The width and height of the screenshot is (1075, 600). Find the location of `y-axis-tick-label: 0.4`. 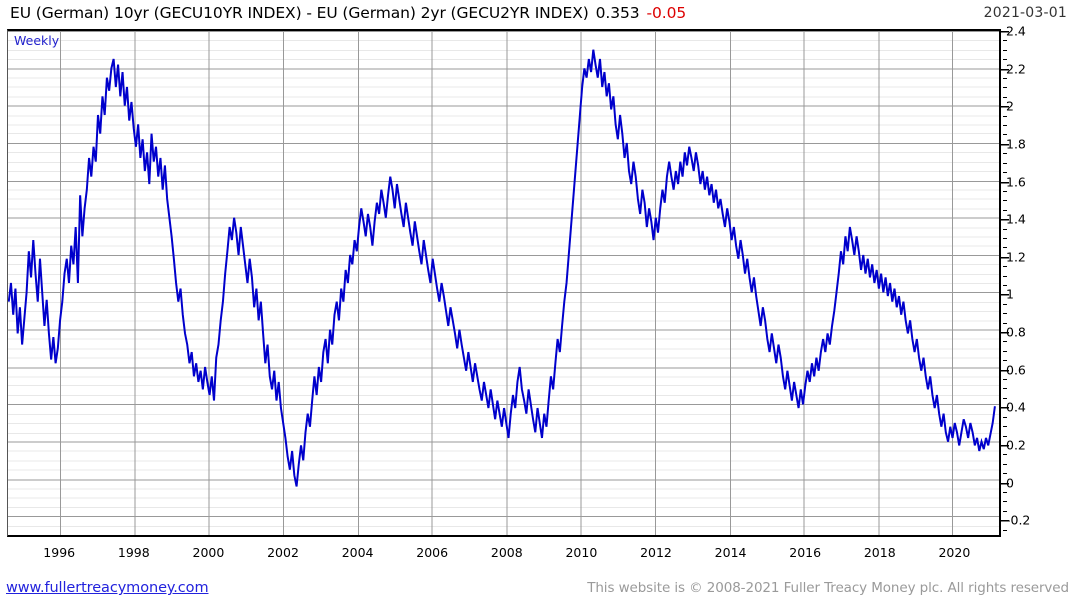

y-axis-tick-label: 0.4 is located at coordinates (1016, 407).